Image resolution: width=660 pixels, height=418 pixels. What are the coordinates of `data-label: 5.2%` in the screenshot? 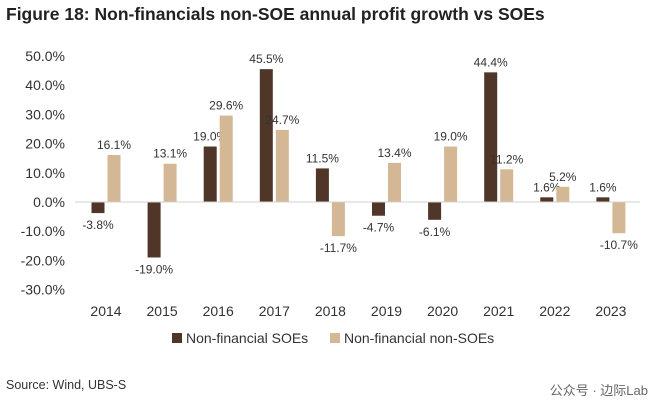 It's located at (563, 177).